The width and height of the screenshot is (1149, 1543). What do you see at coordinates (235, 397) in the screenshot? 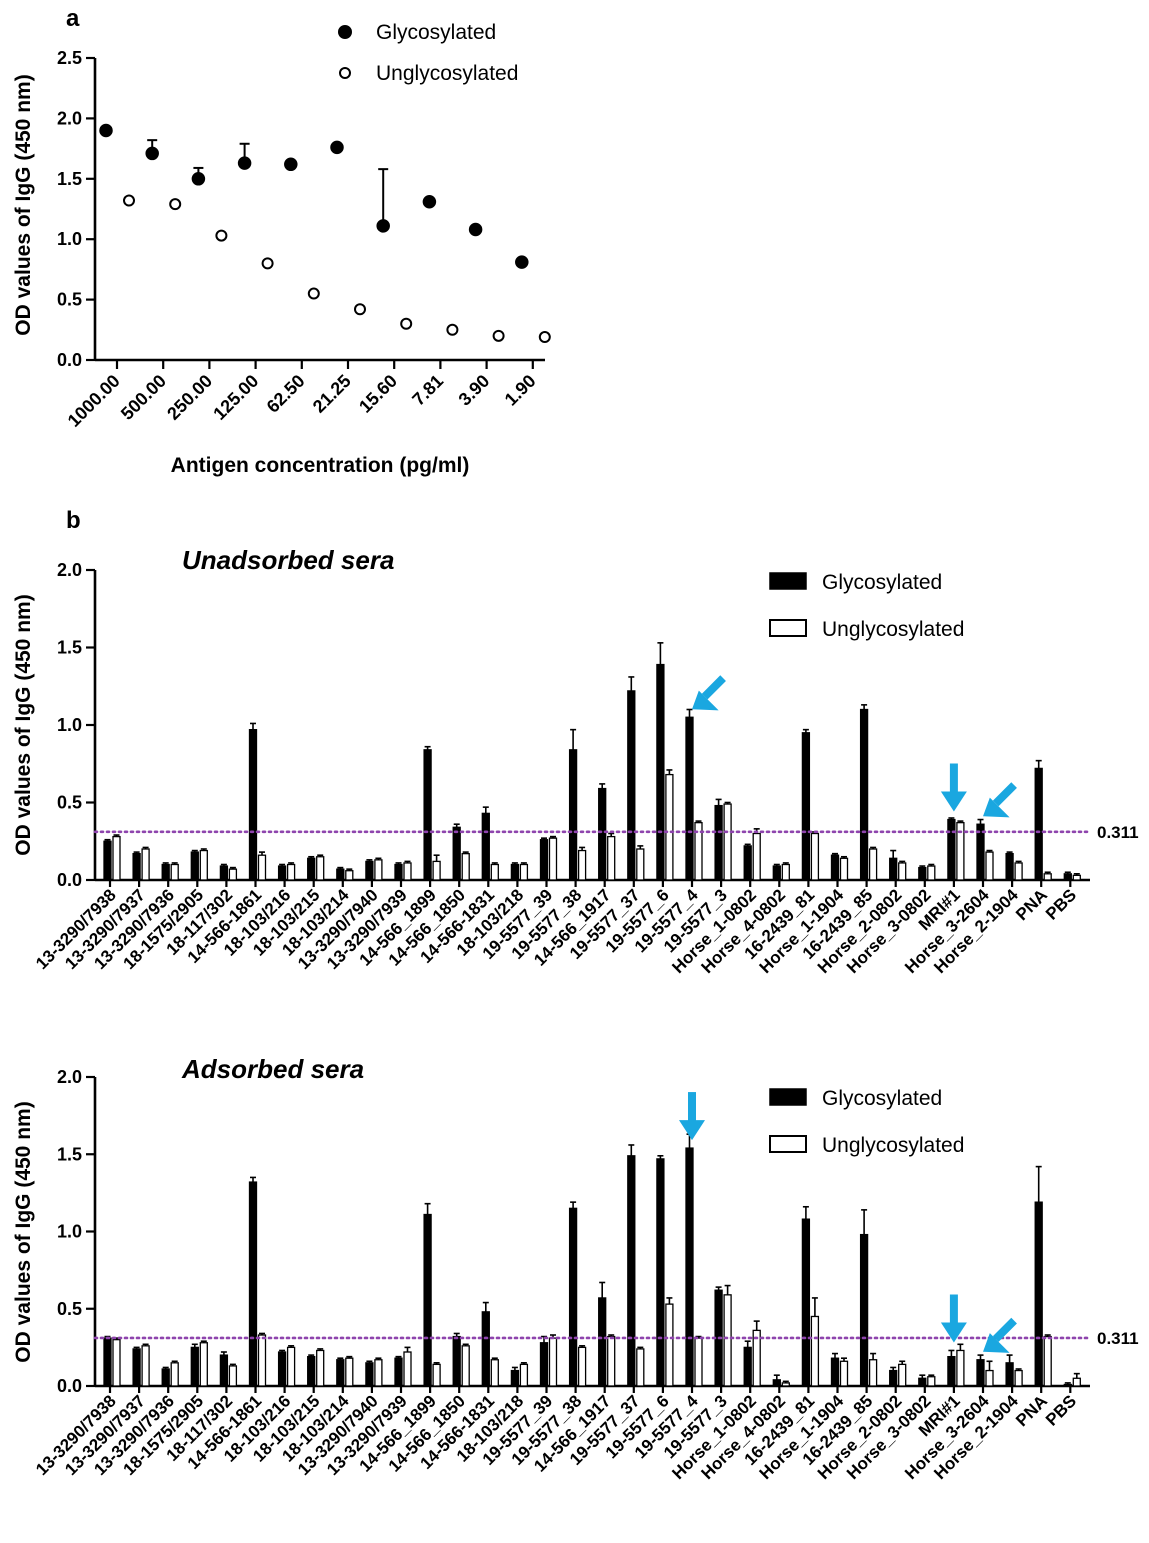
I see `x-tick-label: 125.00` at bounding box center [235, 397].